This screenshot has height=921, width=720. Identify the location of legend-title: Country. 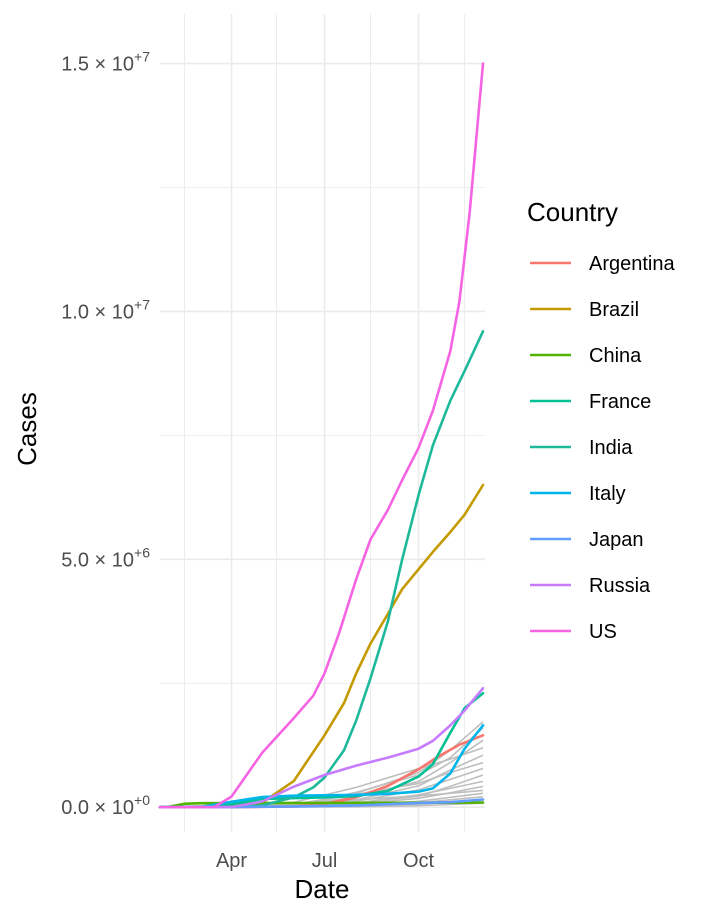
(572, 212).